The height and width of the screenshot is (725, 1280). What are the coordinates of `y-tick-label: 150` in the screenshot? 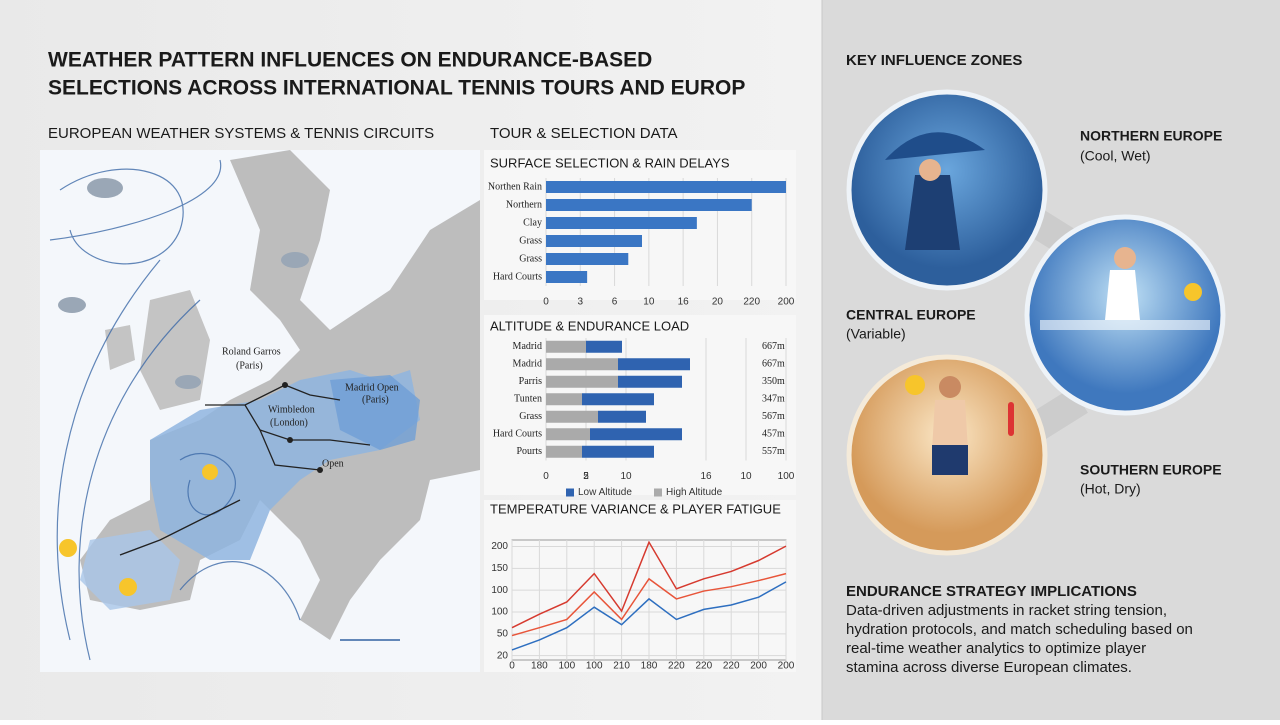 It's located at (499, 568).